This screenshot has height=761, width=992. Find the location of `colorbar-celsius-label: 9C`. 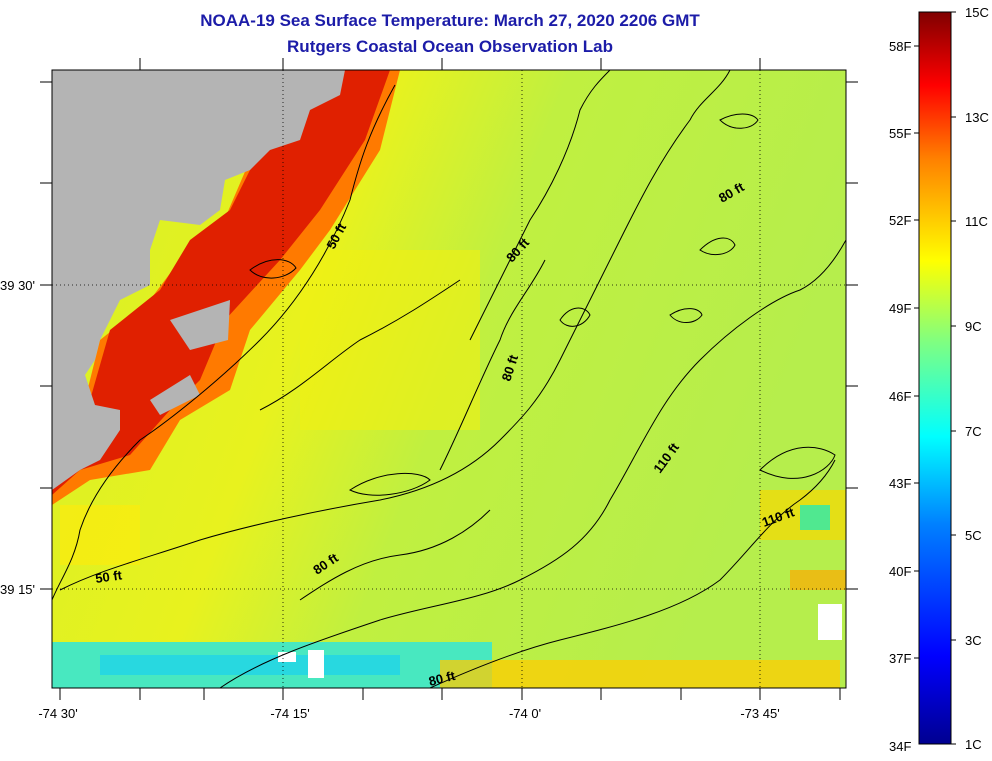

colorbar-celsius-label: 9C is located at coordinates (973, 326).